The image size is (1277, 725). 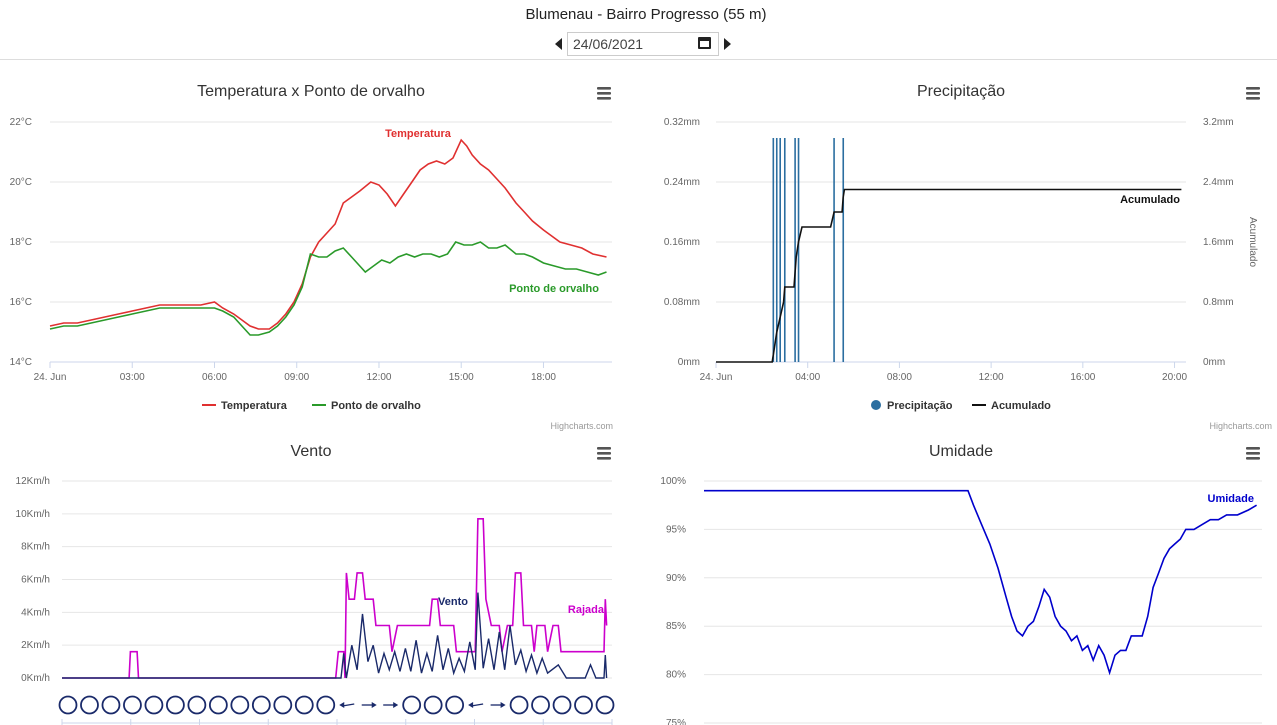 What do you see at coordinates (21, 242) in the screenshot?
I see `y-tick-label: 18°C` at bounding box center [21, 242].